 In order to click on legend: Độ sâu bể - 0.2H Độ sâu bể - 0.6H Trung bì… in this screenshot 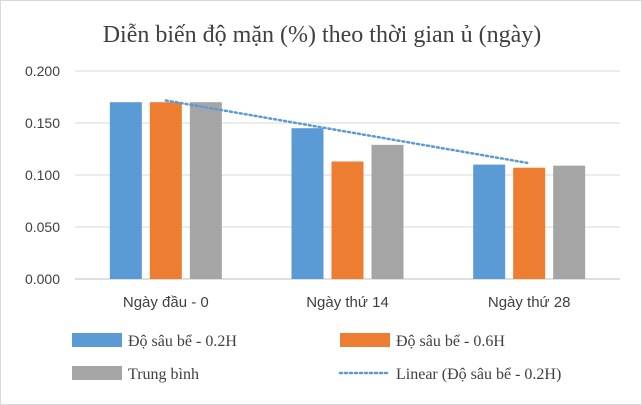, I will do `click(316, 358)`.